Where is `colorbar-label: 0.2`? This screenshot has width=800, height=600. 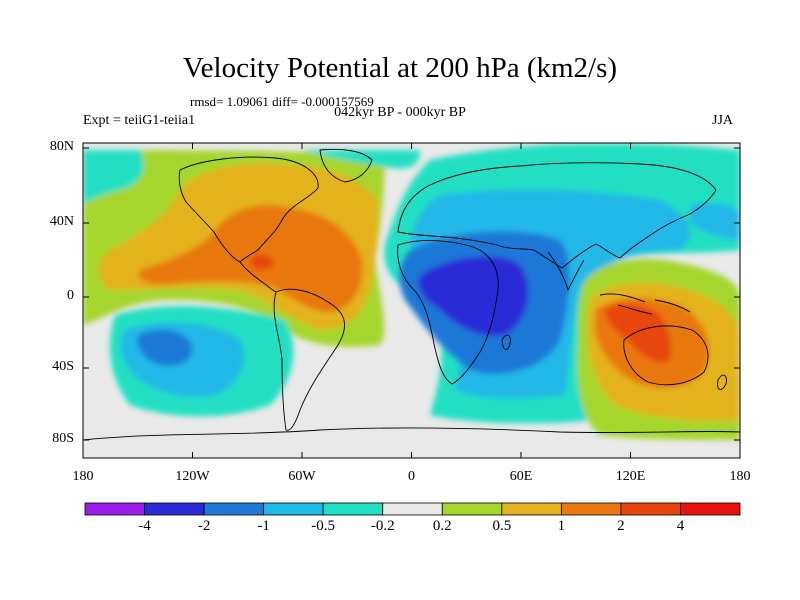 colorbar-label: 0.2 is located at coordinates (442, 526).